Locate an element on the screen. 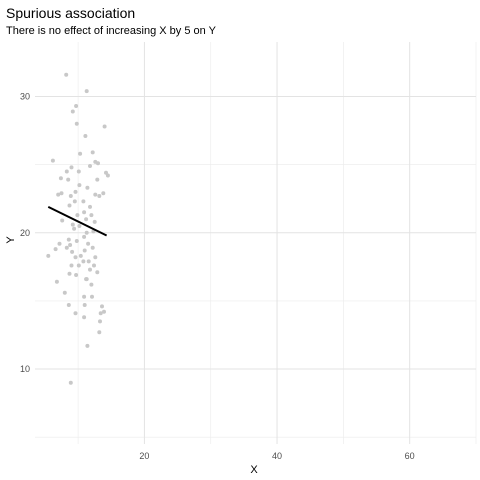 The width and height of the screenshot is (480, 480). x-tick-label: 40 is located at coordinates (277, 456).